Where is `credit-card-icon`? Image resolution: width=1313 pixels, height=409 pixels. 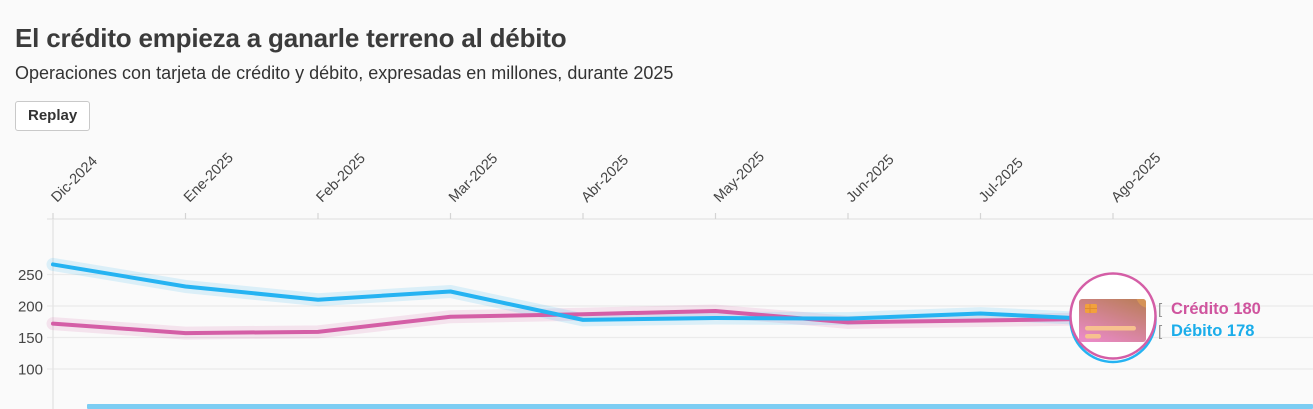 credit-card-icon is located at coordinates (1112, 320).